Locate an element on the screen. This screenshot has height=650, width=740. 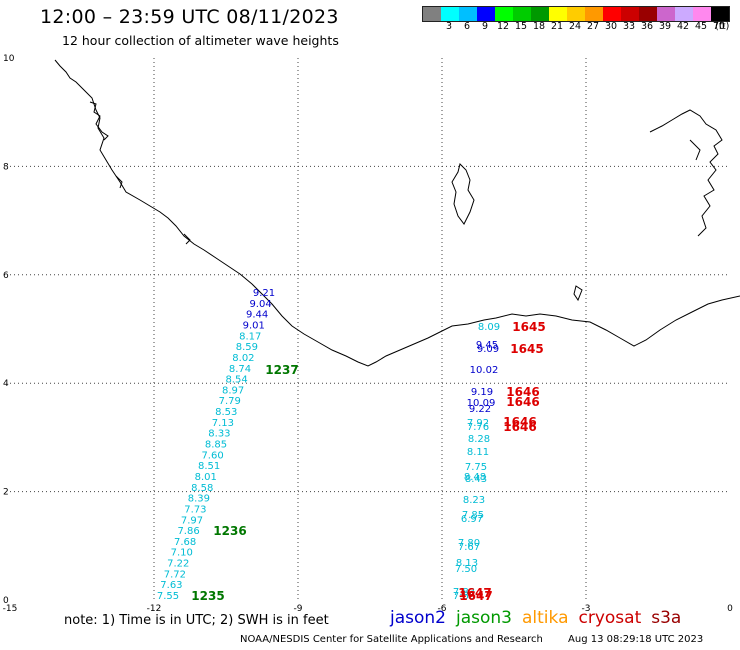
swh-value: 8.17 is located at coordinates (250, 336).